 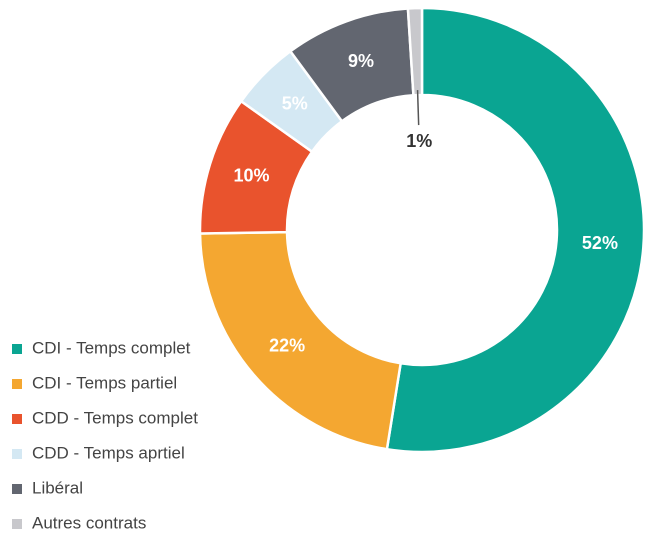 What do you see at coordinates (361, 61) in the screenshot?
I see `value-label: 9%` at bounding box center [361, 61].